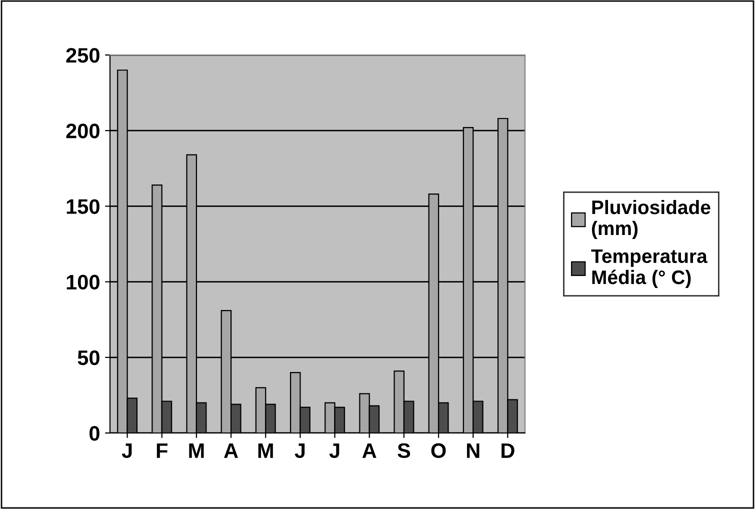 The image size is (755, 509). Describe the element at coordinates (89, 358) in the screenshot. I see `y-tick-label: 50` at that location.